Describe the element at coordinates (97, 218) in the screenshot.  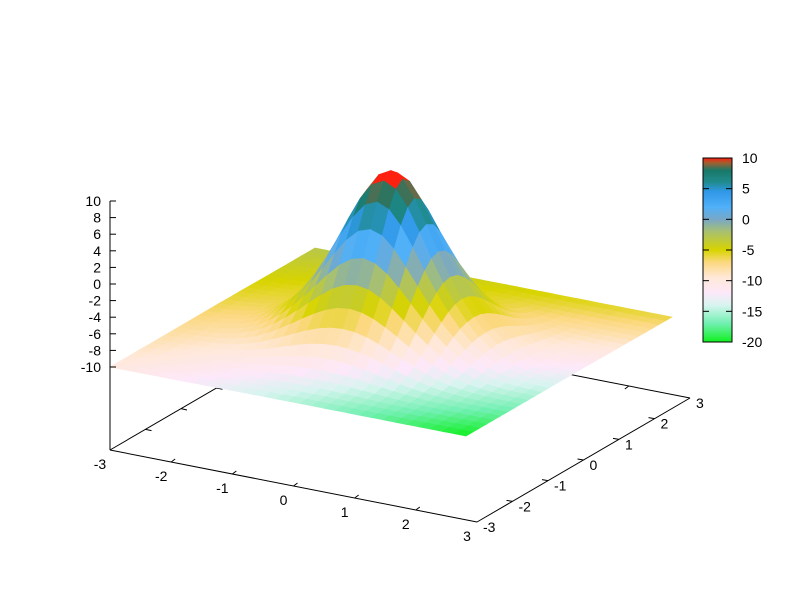
I see `z-tick-label: 8` at that location.